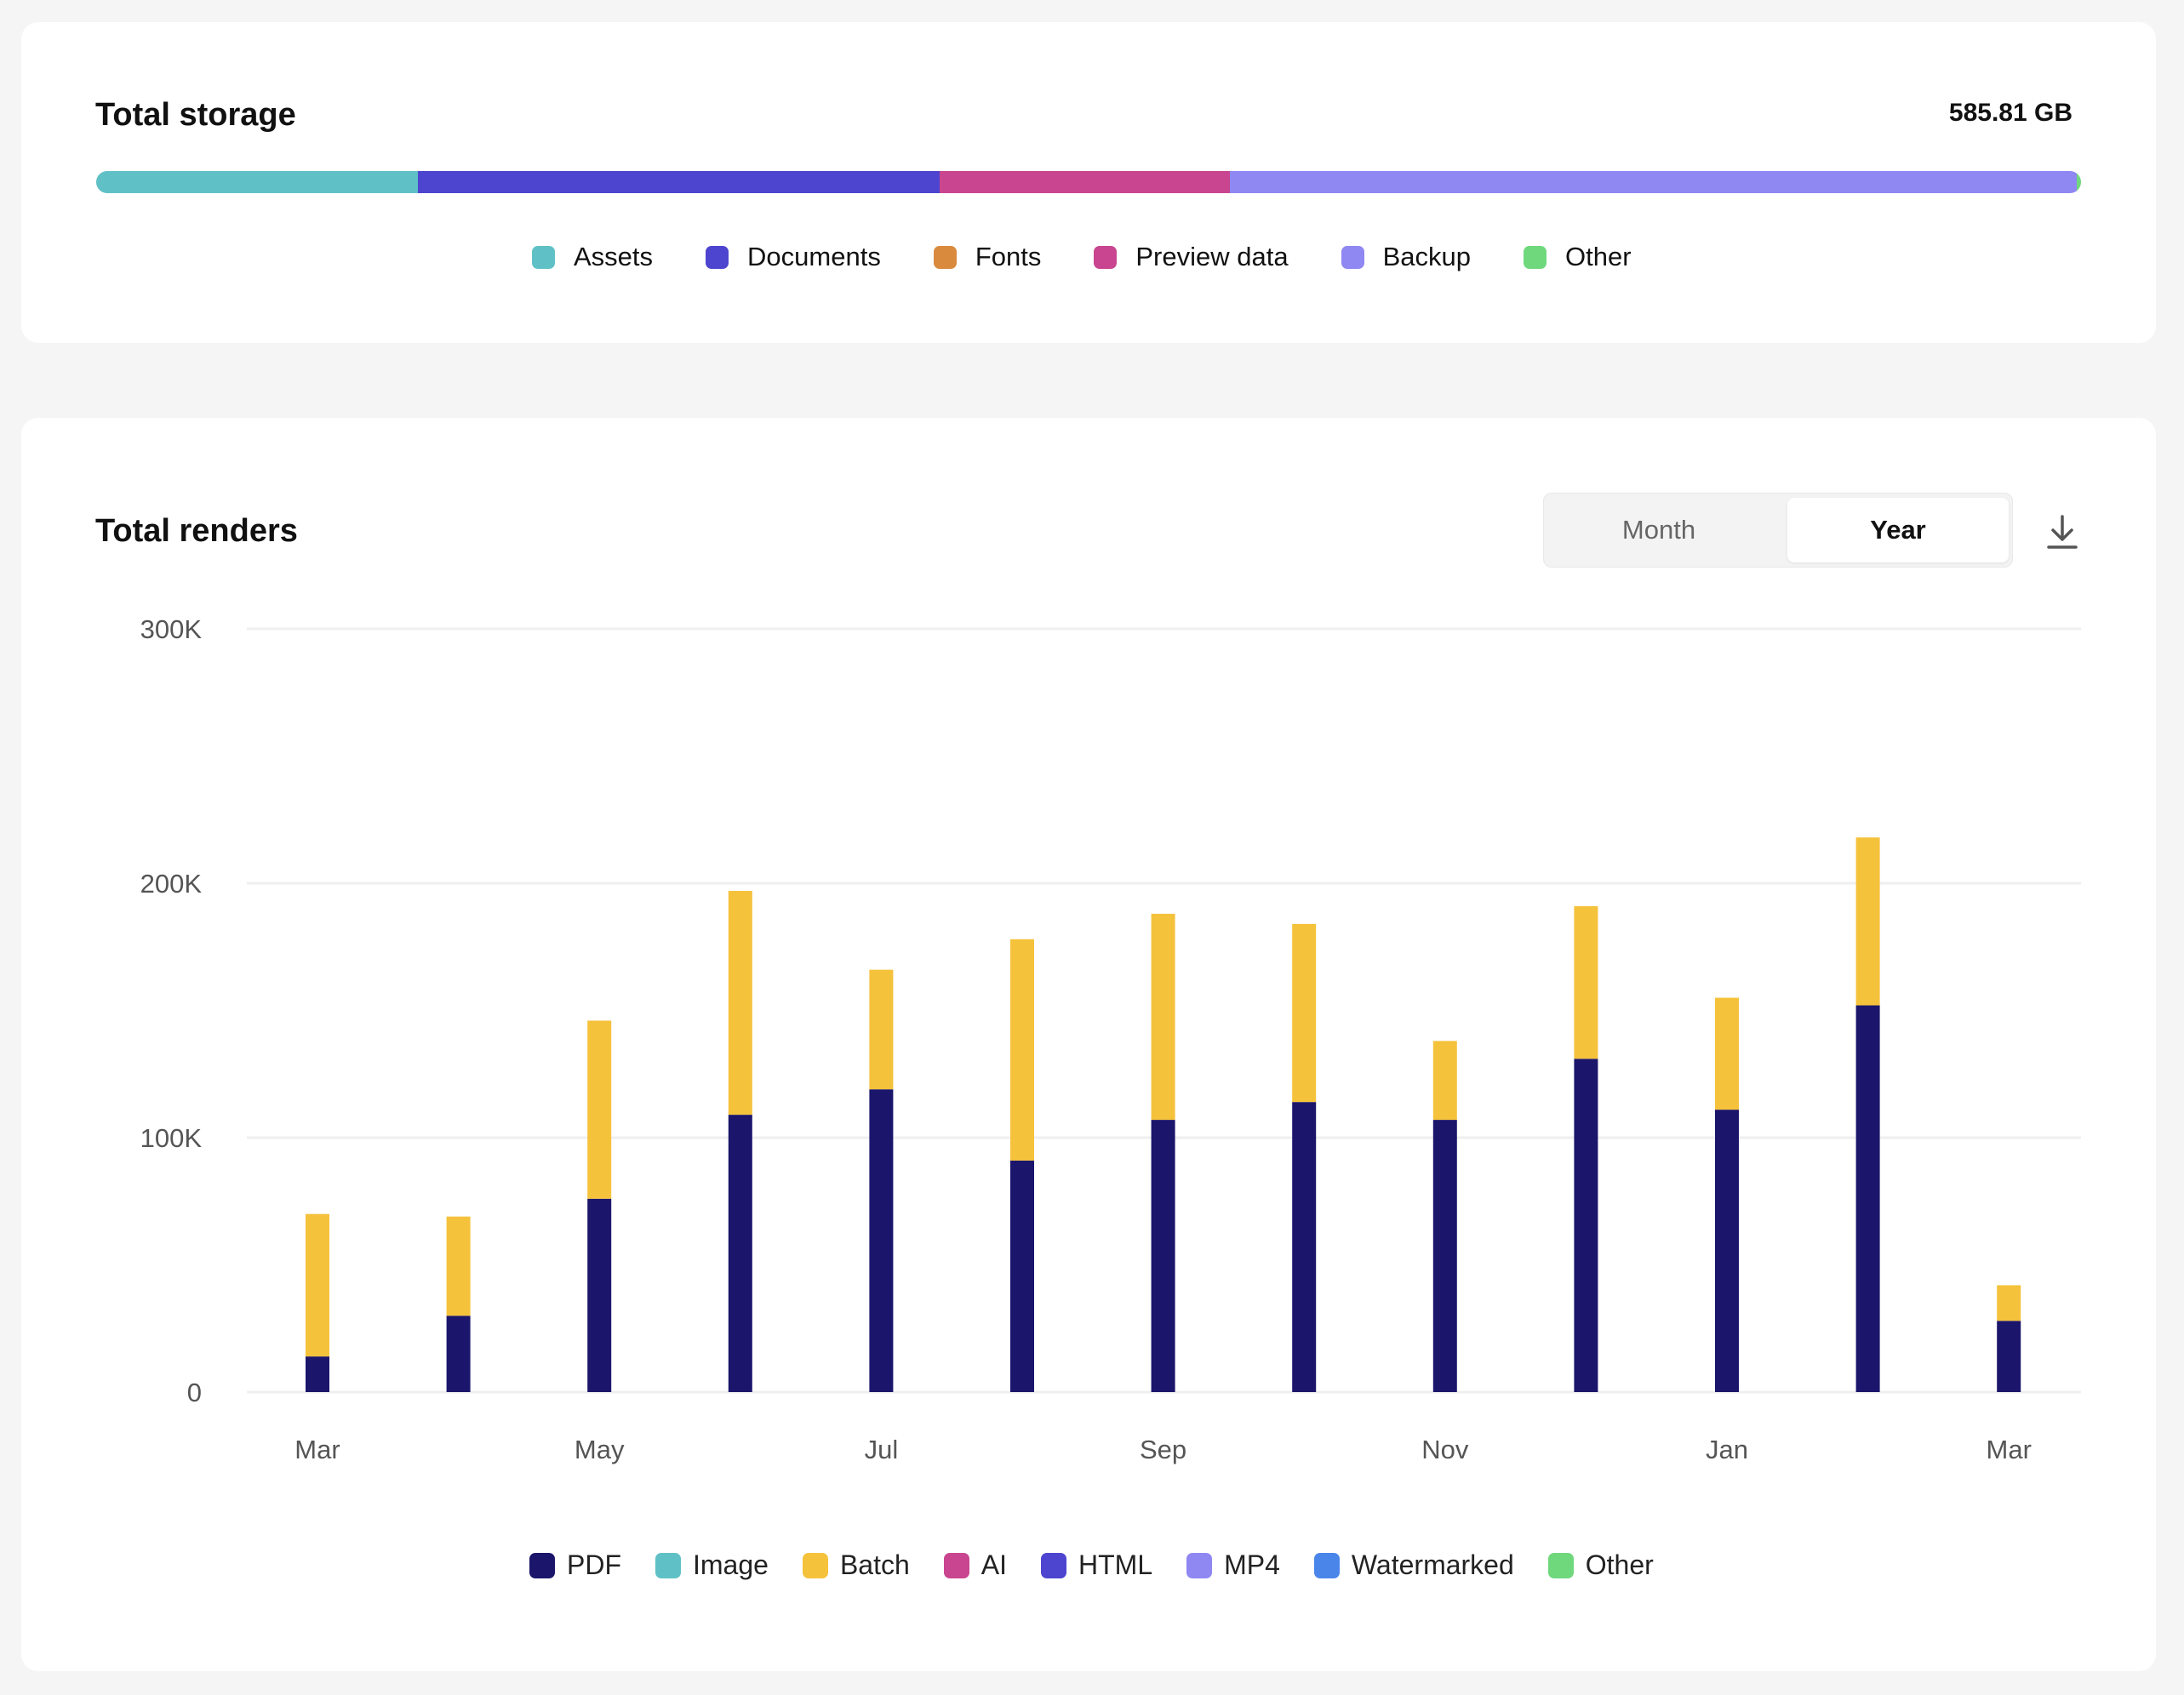 This screenshot has height=1695, width=2184. What do you see at coordinates (257, 182) in the screenshot?
I see `storage-segment-assets` at bounding box center [257, 182].